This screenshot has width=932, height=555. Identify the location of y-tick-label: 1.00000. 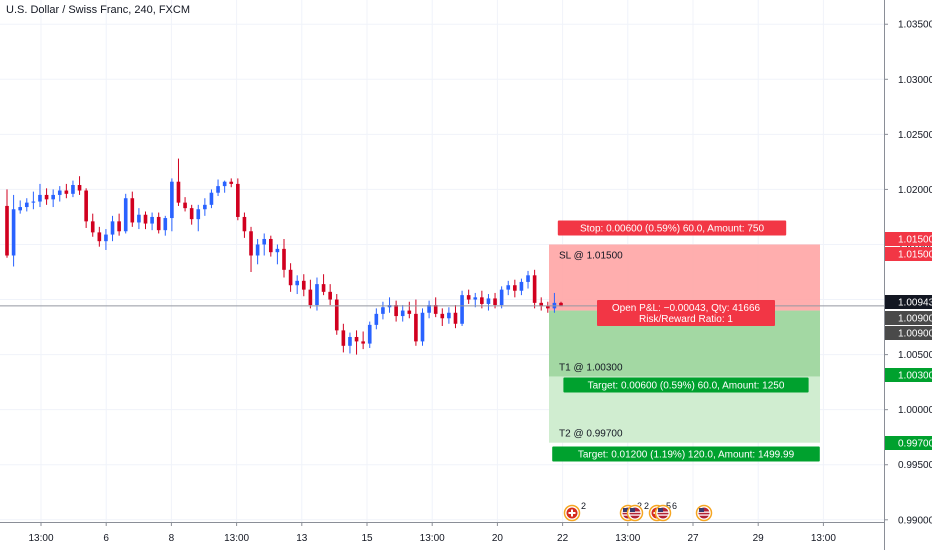
(915, 410).